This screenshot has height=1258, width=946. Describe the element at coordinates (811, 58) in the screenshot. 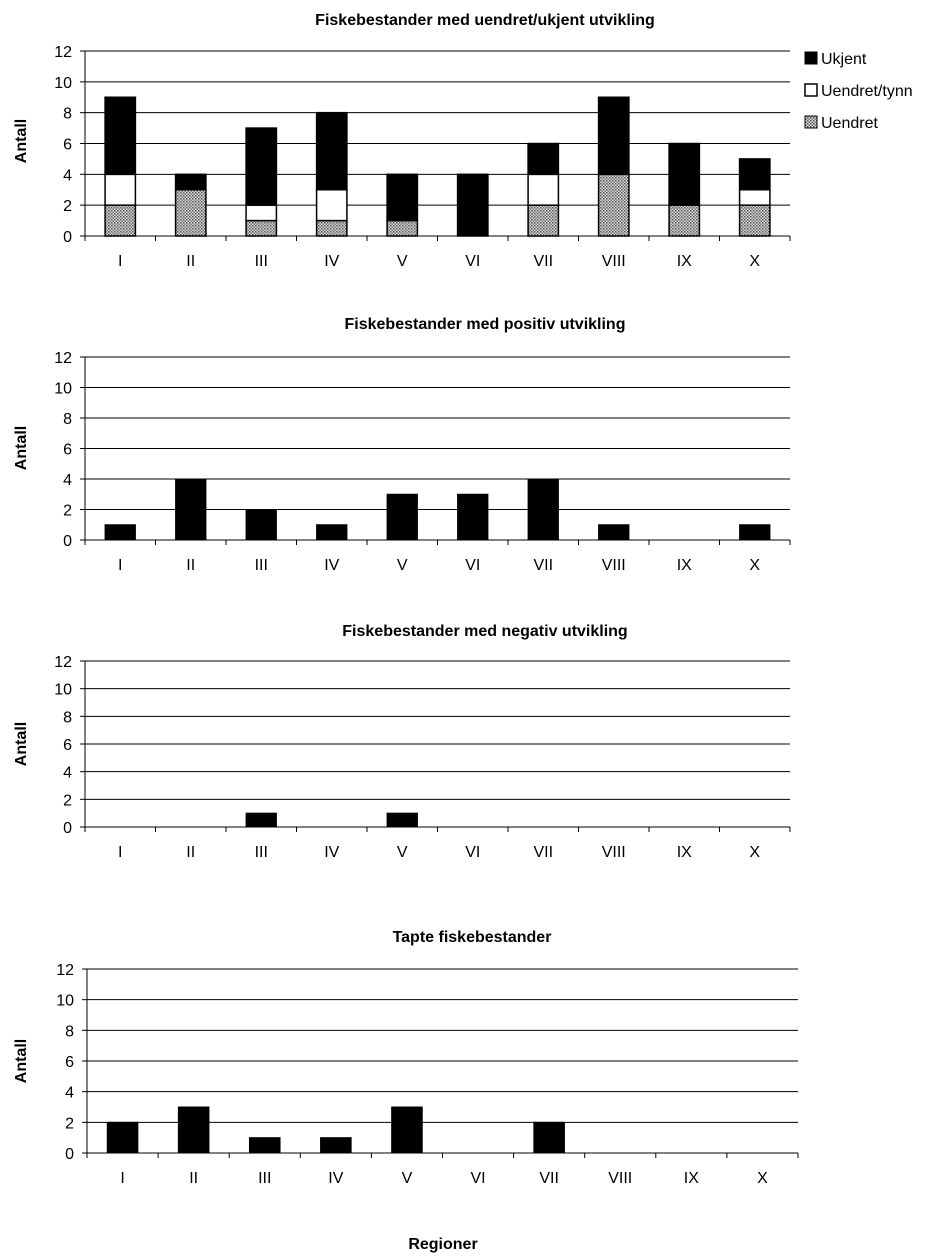

I see `legend-swatch-ukjent` at that location.